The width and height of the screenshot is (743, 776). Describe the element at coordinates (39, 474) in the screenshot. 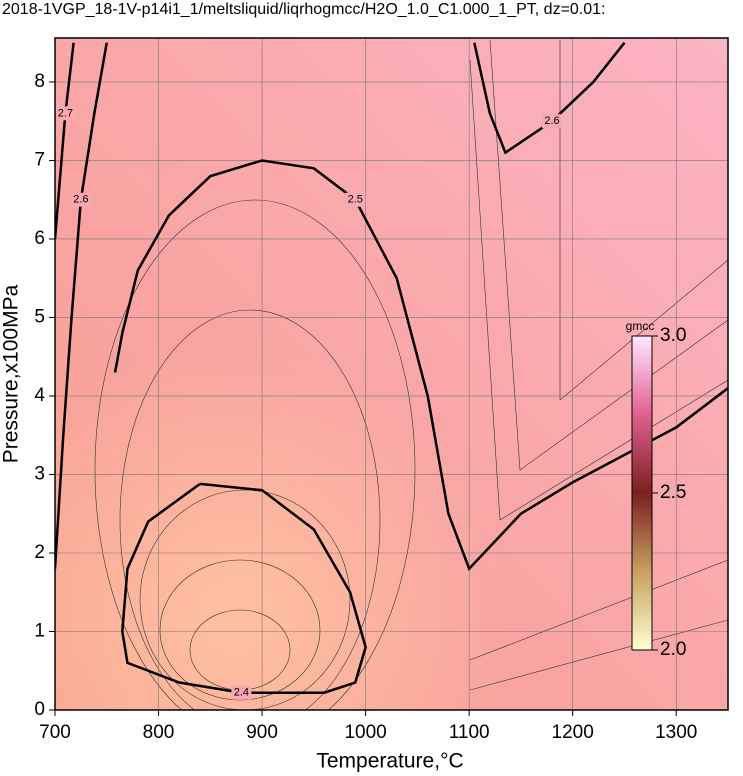

I see `y-tick-label: 3` at that location.